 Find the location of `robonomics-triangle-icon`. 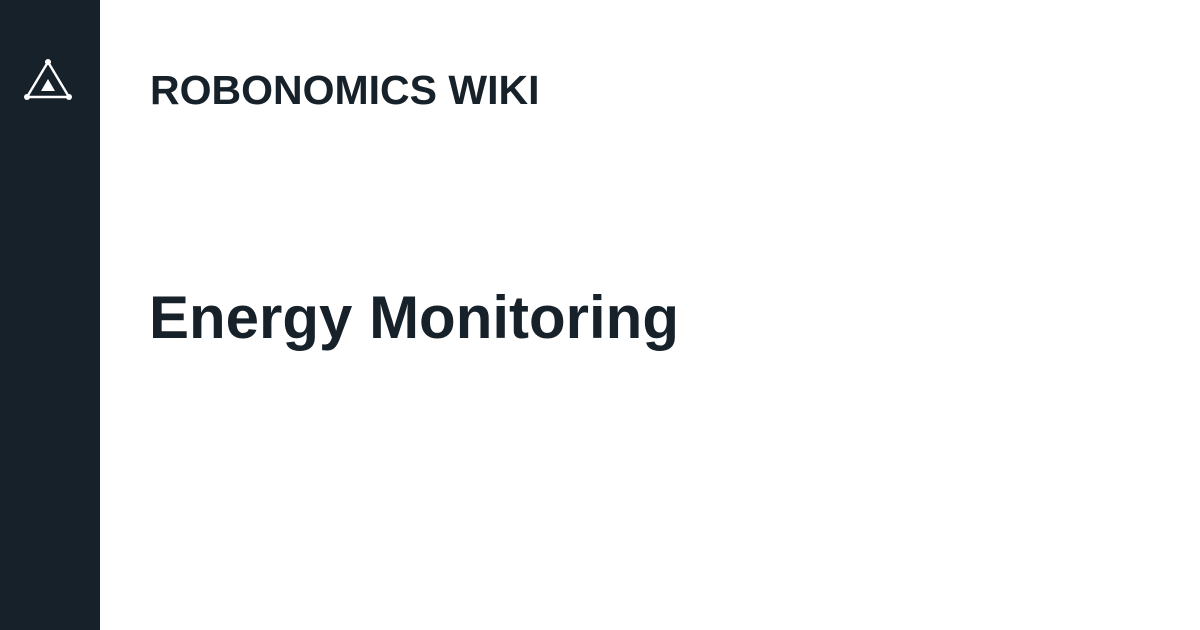

robonomics-triangle-icon is located at coordinates (48, 79).